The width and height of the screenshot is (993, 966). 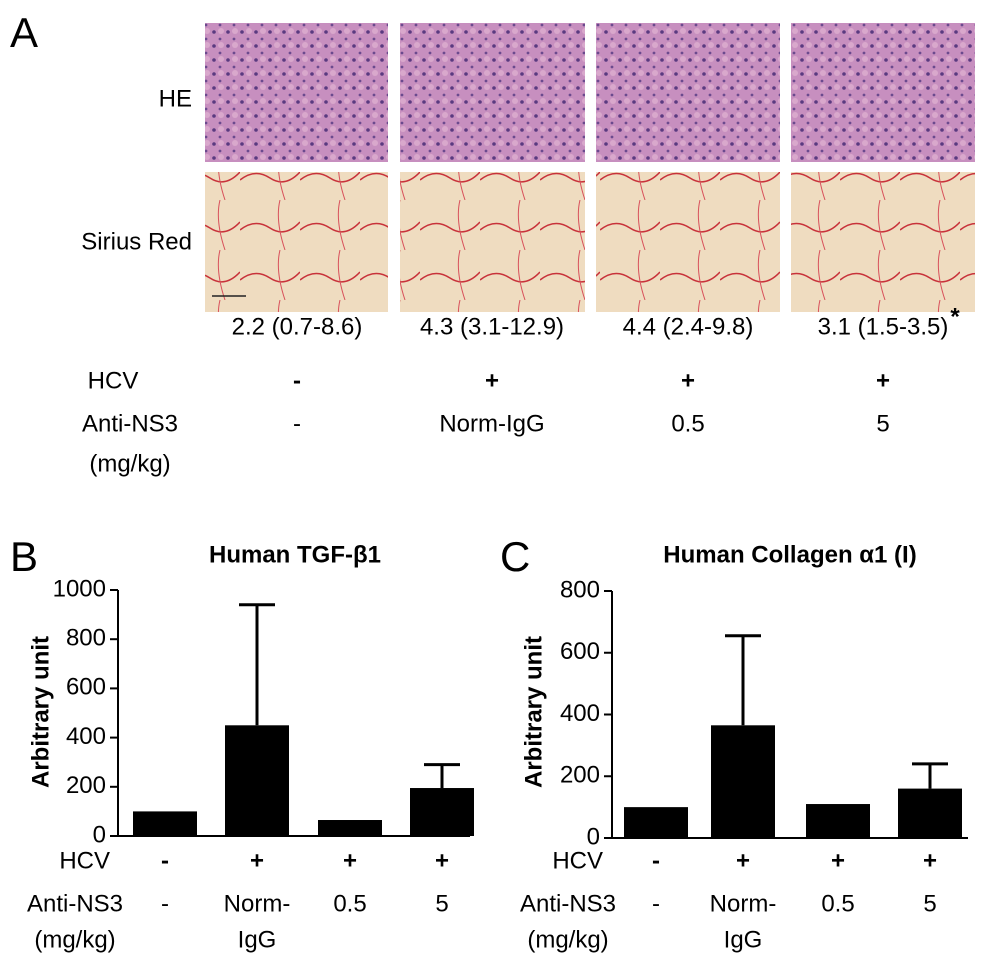 What do you see at coordinates (590, 92) in the screenshot?
I see `he-images` at bounding box center [590, 92].